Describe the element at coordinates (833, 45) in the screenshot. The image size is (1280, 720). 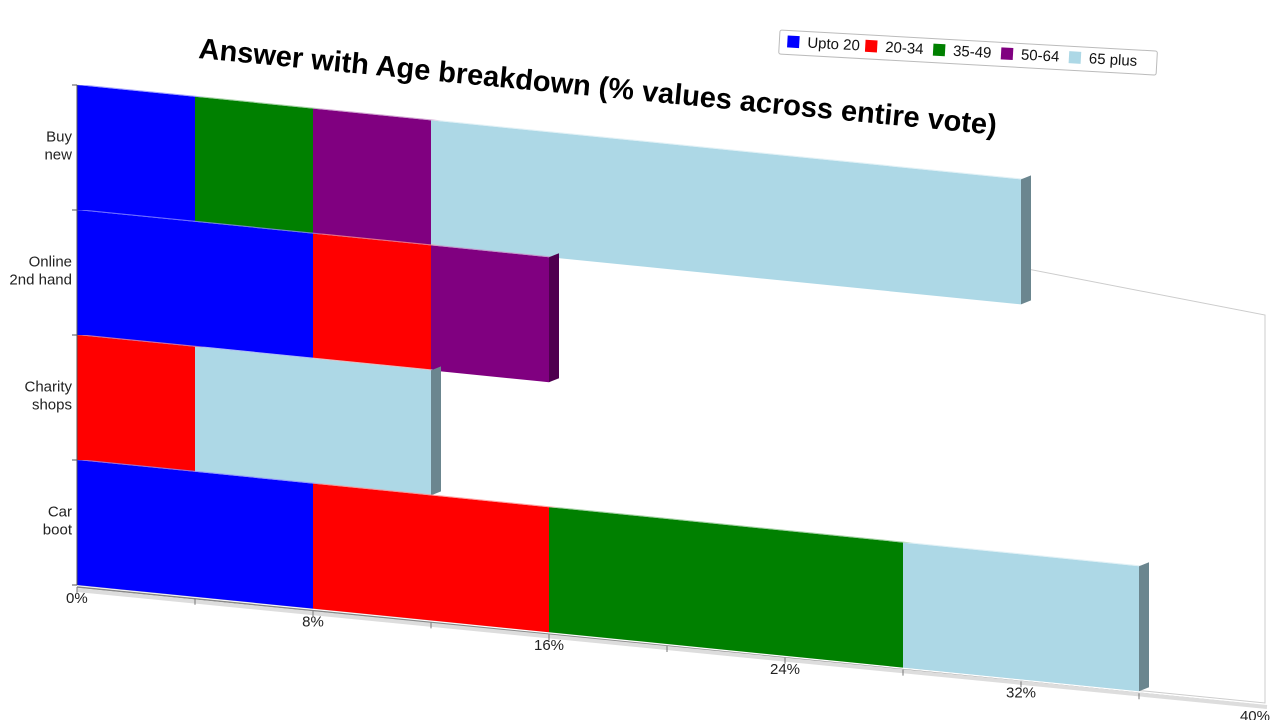
I see `legend-label: Upto 20` at that location.